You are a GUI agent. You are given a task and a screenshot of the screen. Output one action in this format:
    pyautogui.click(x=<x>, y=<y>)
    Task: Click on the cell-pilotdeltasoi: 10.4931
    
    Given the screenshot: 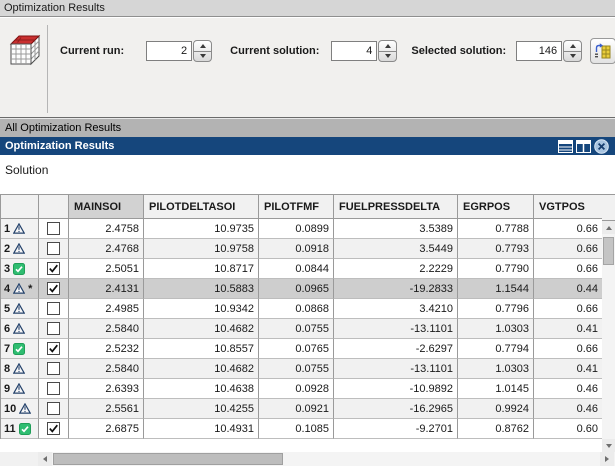 What is the action you would take?
    pyautogui.click(x=201, y=429)
    